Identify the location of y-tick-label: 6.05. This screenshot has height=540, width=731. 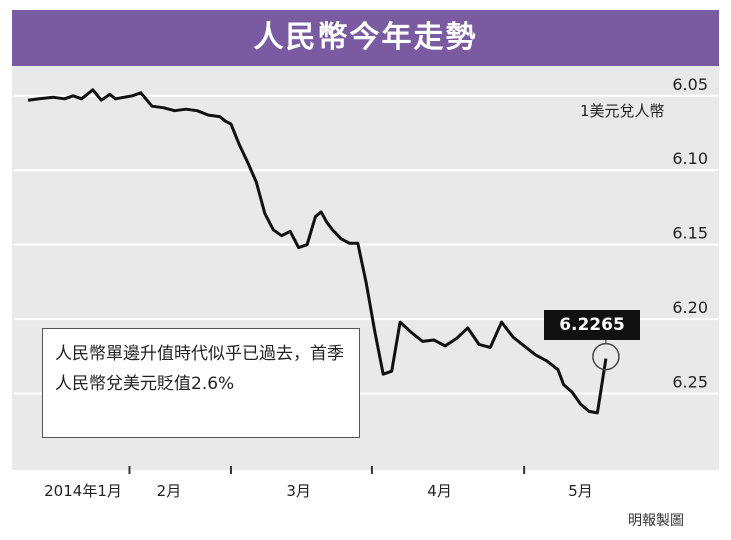
(690, 84).